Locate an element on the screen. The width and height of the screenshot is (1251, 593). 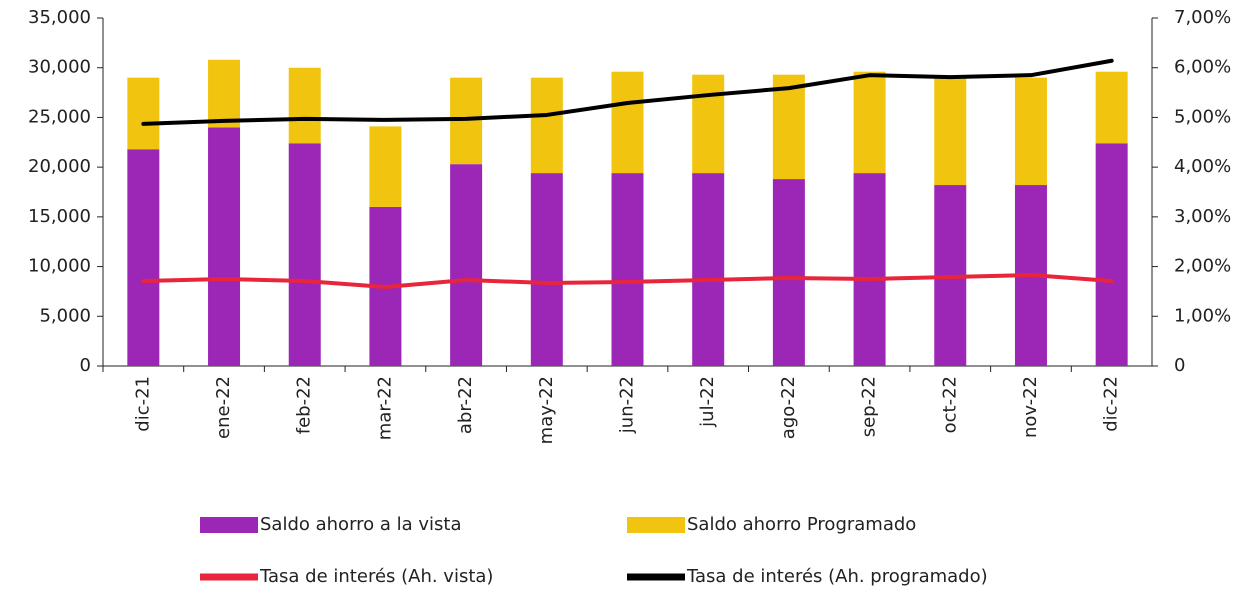
x-tick-label: jul-22 is located at coordinates (707, 402).